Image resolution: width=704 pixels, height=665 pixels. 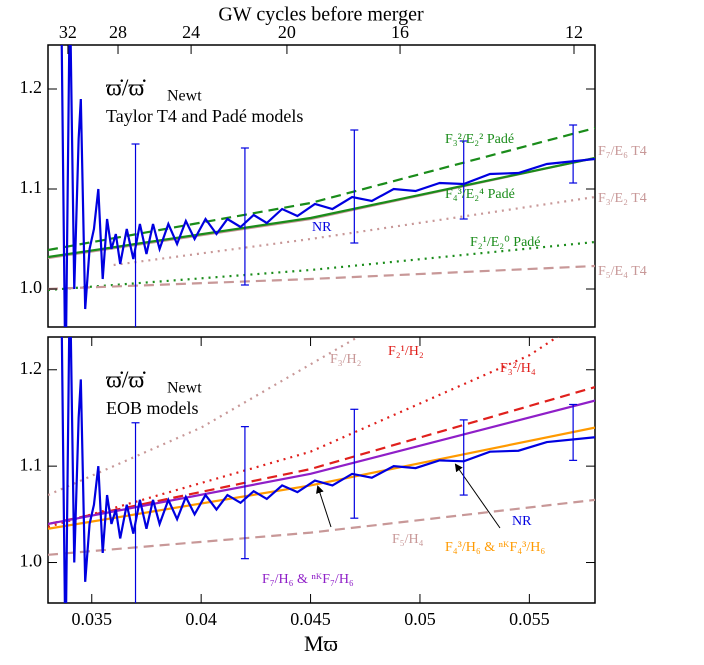 I want to click on x-tick-label: 0.035, so click(x=92, y=619).